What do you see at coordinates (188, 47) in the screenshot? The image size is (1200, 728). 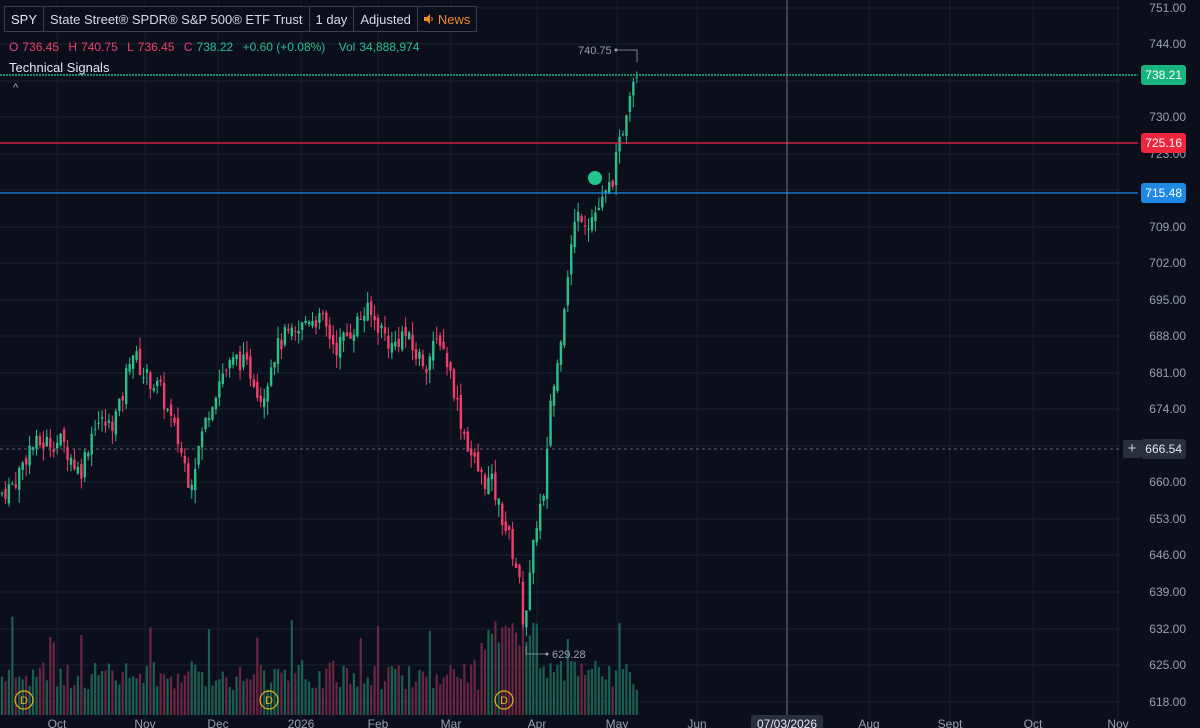 I see `close-key: C` at bounding box center [188, 47].